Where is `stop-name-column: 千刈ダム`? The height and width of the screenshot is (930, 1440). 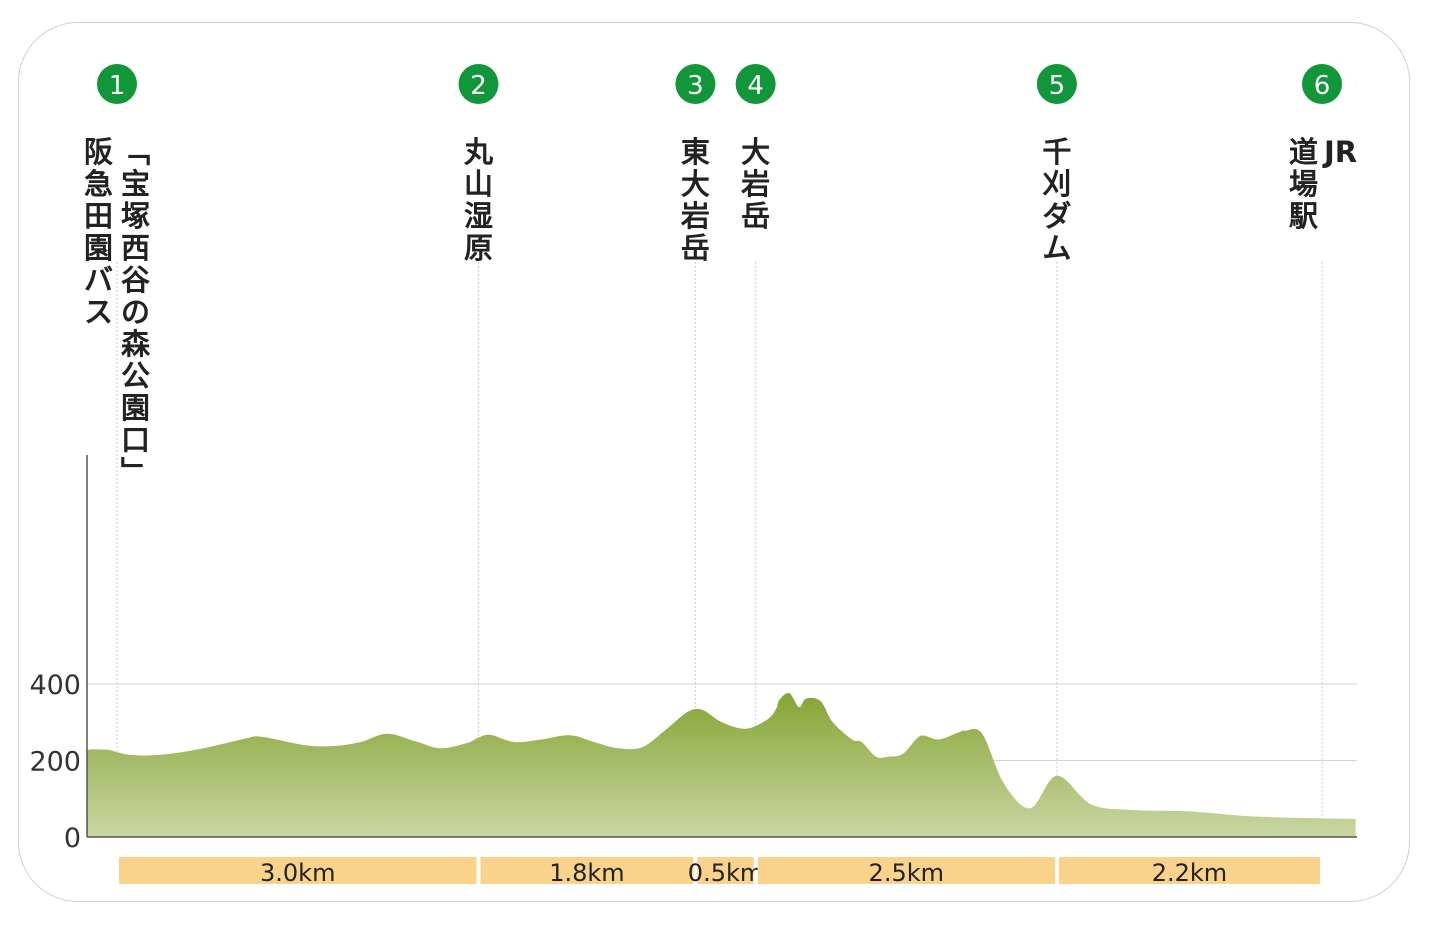 stop-name-column: 千刈ダム is located at coordinates (1056, 200).